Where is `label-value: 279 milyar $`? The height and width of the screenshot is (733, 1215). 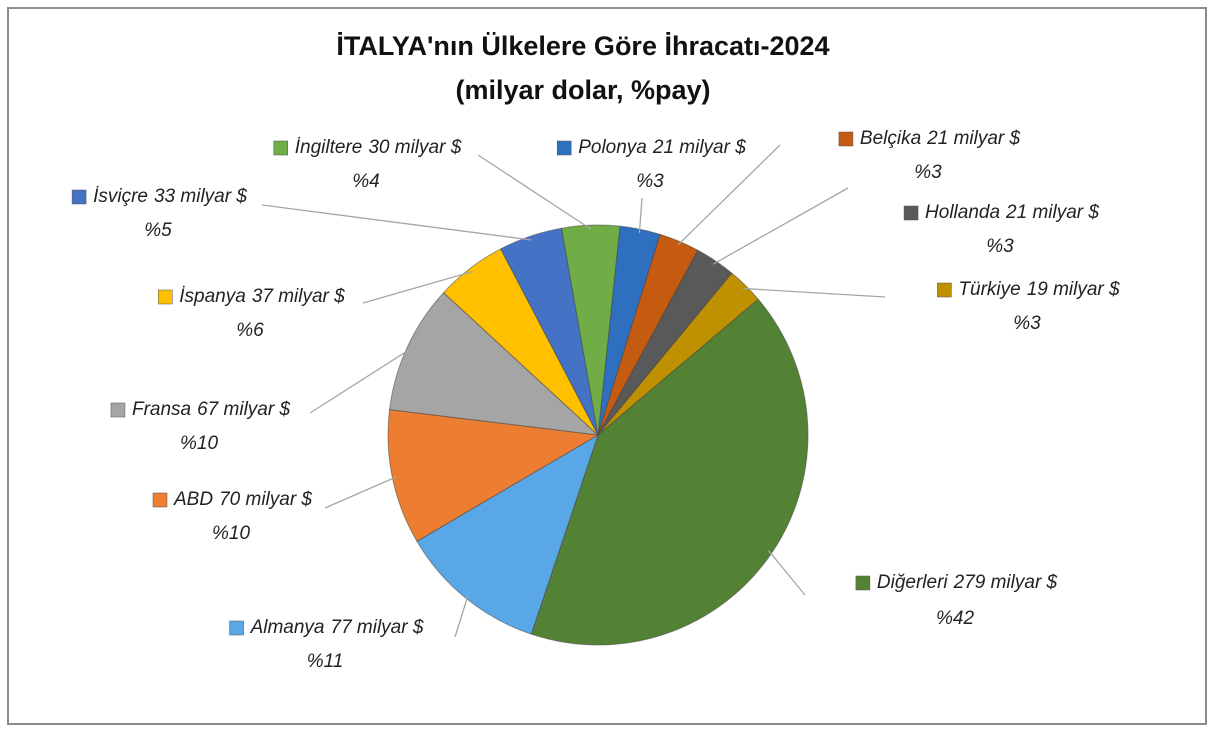
label-value: 279 milyar $ is located at coordinates (1005, 582).